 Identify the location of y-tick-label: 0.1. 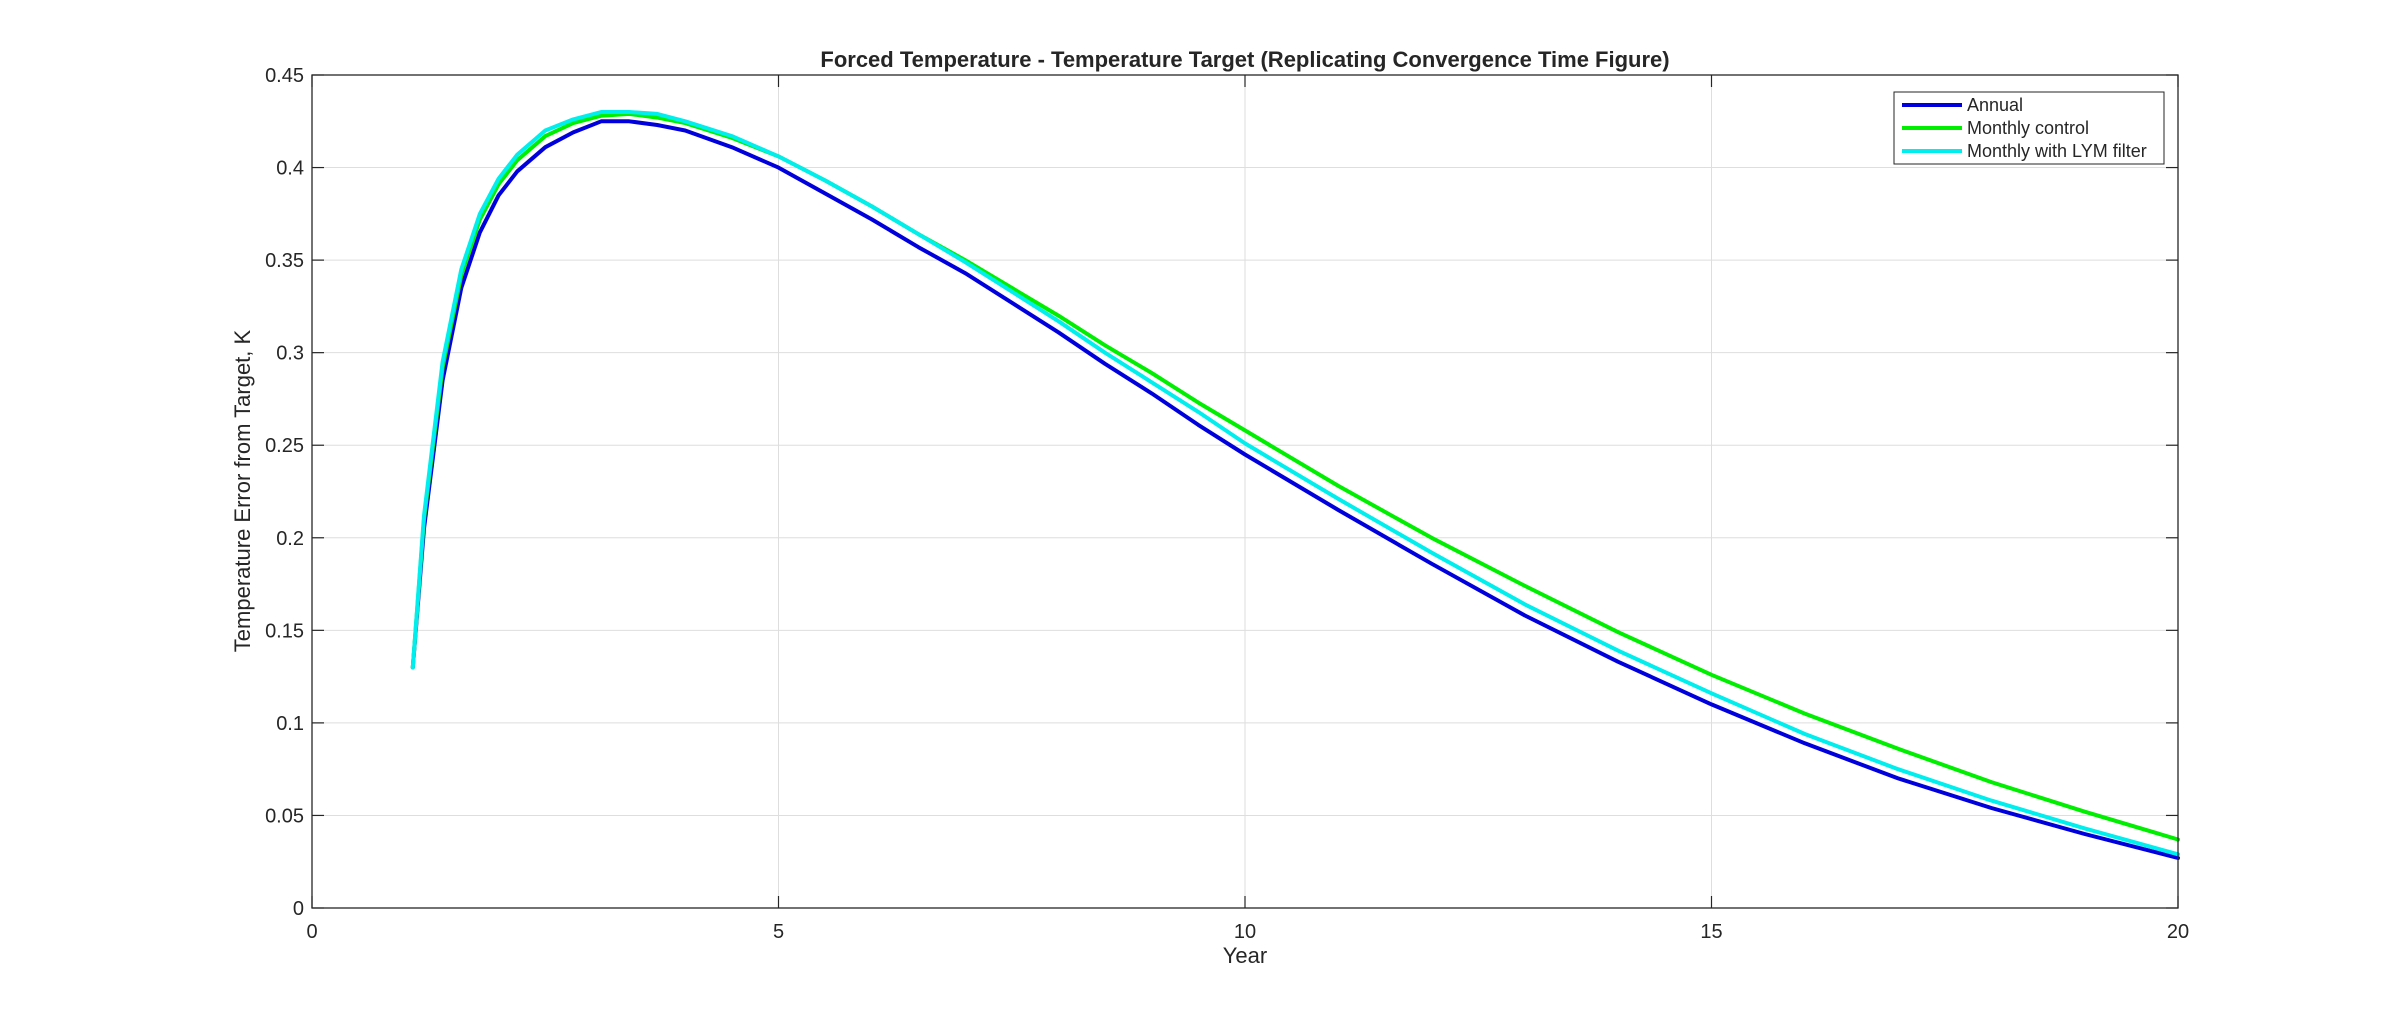
(290, 724).